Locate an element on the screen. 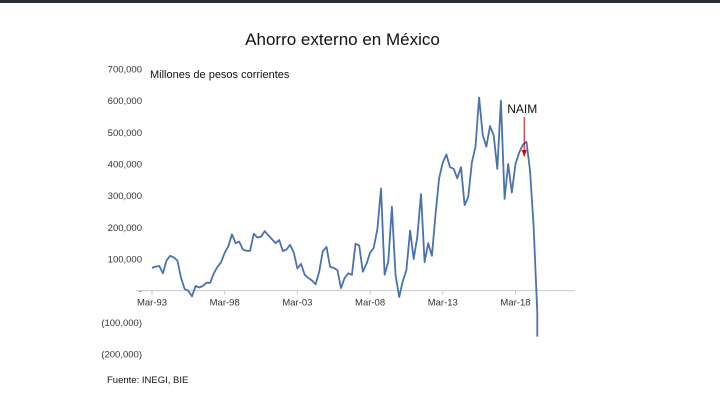 The height and width of the screenshot is (405, 720). y-tick-label: 300,000 is located at coordinates (125, 196).